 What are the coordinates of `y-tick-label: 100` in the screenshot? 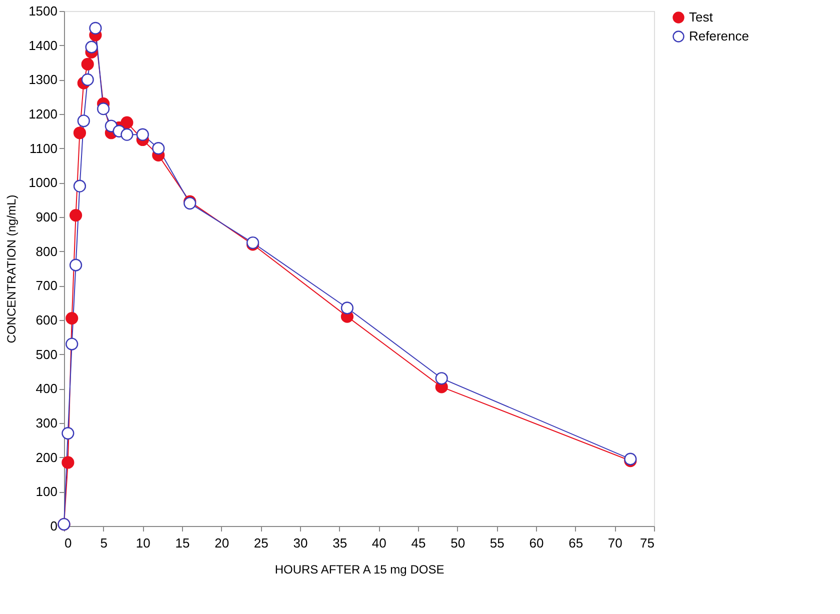 It's located at (47, 492).